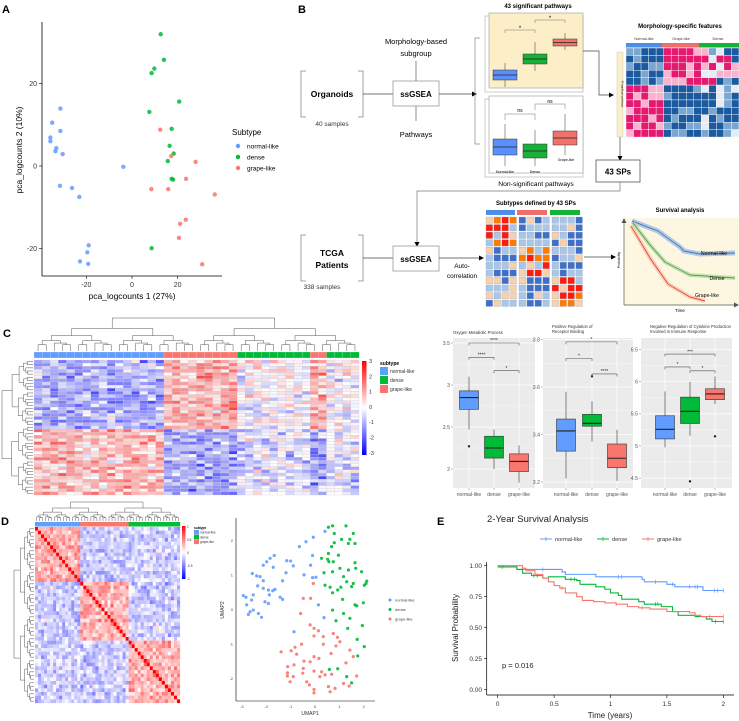  Describe the element at coordinates (263, 147) in the screenshot. I see `legend-label: normal-like` at that location.